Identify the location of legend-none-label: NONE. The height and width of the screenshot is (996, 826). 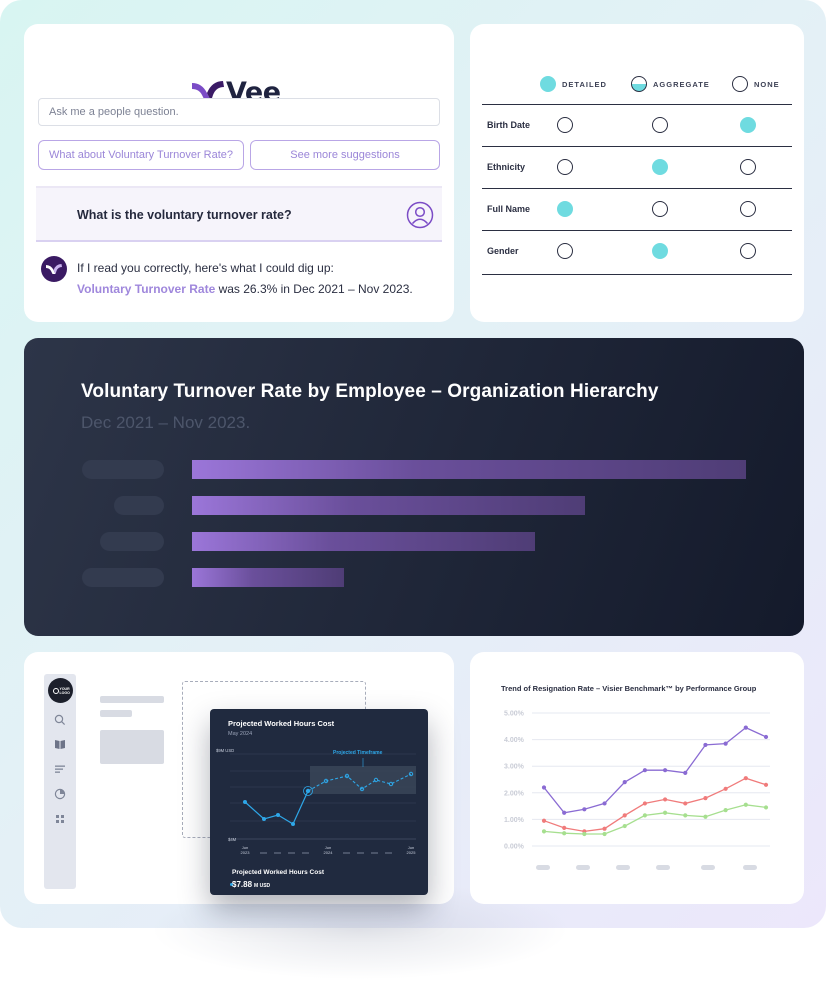
(767, 84).